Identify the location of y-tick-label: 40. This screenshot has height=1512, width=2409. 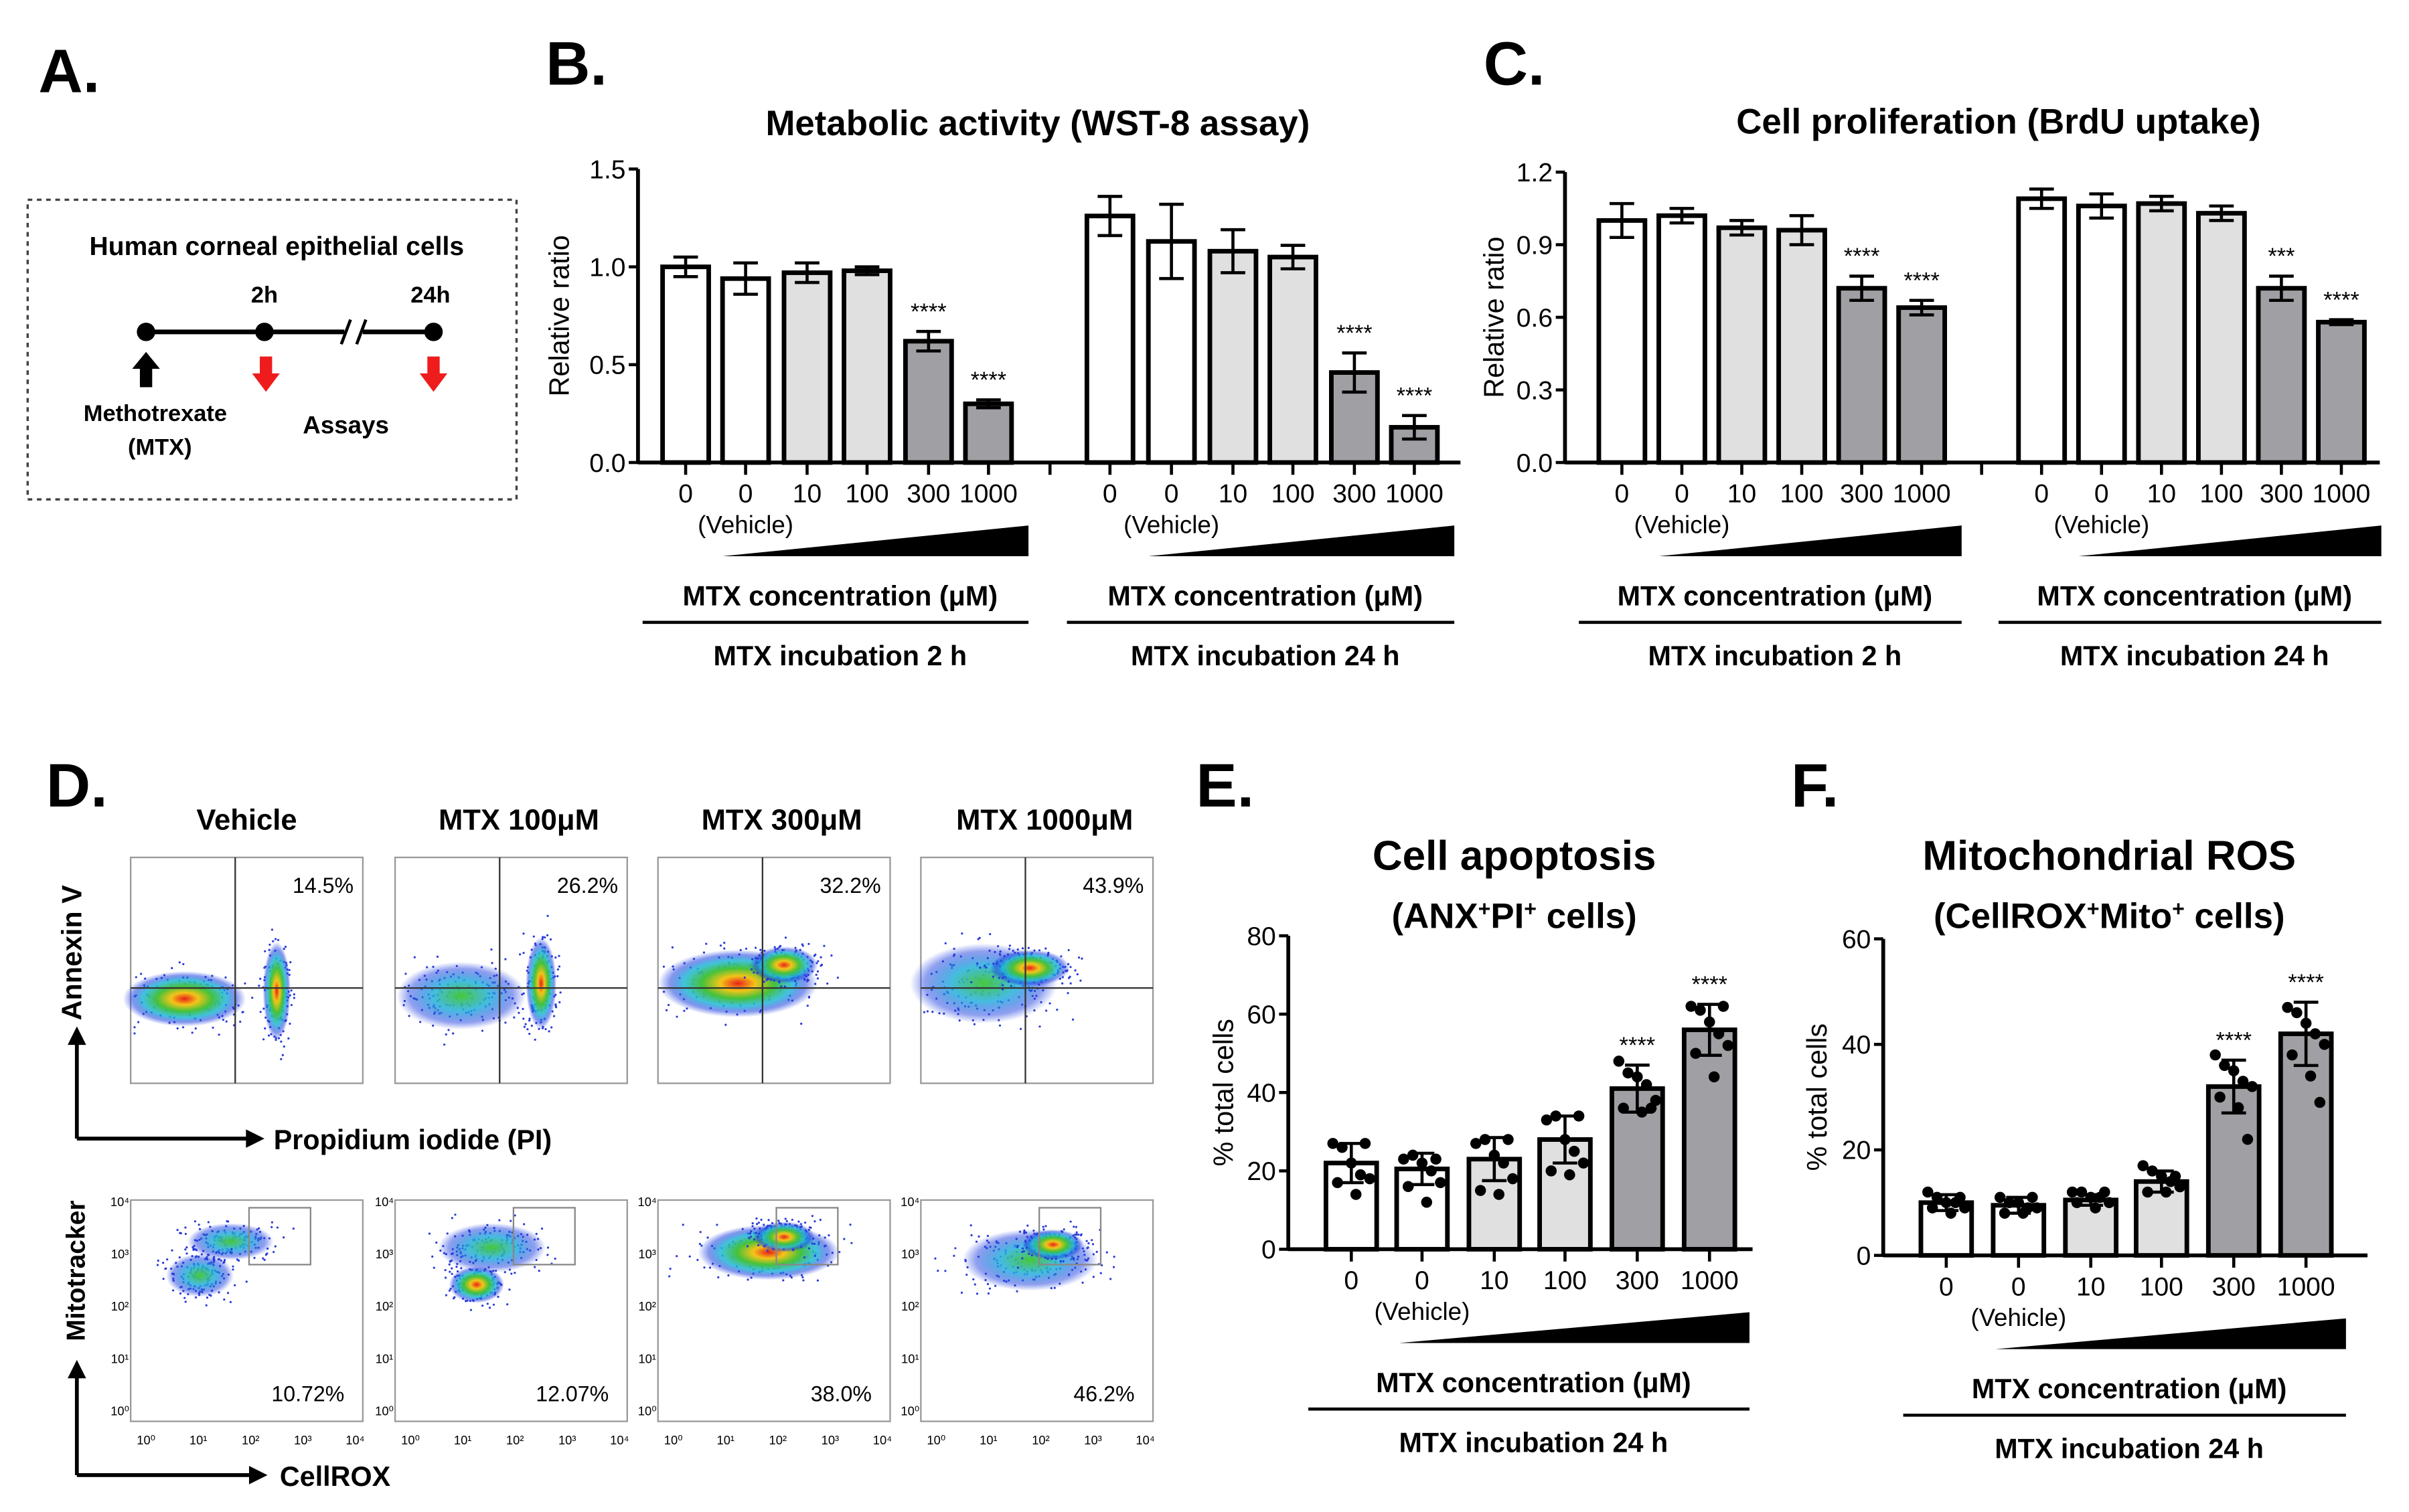
(1856, 1045).